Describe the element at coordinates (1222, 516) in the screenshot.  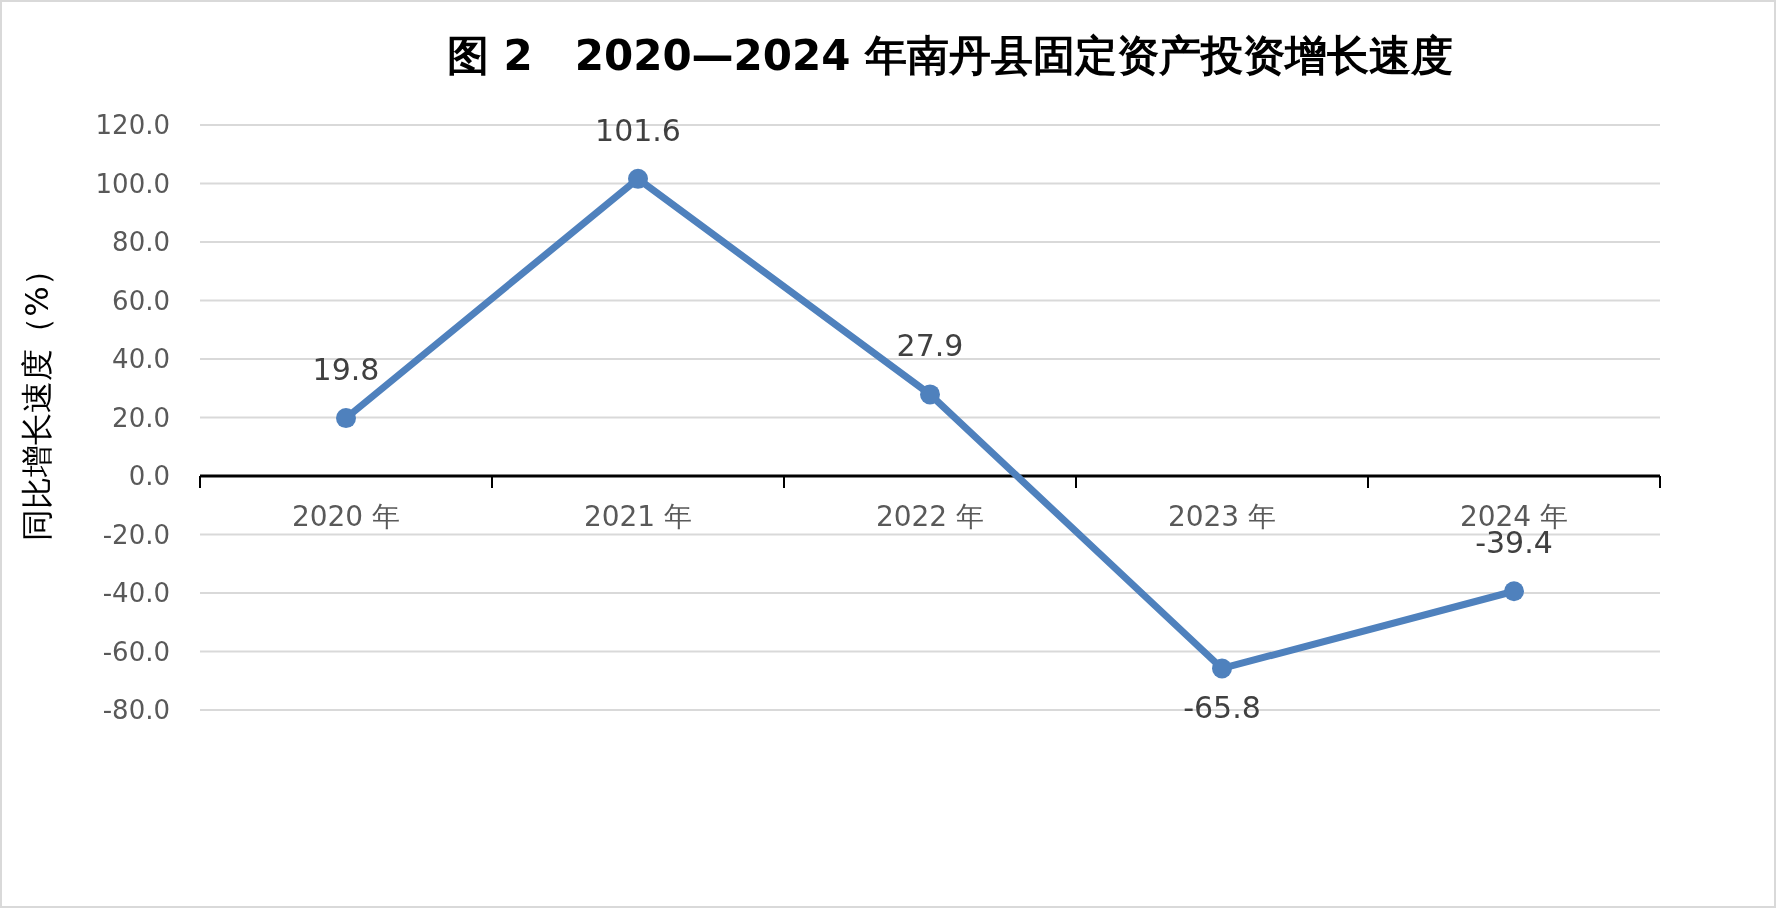
I see `x-tick-label: 2023 年` at that location.